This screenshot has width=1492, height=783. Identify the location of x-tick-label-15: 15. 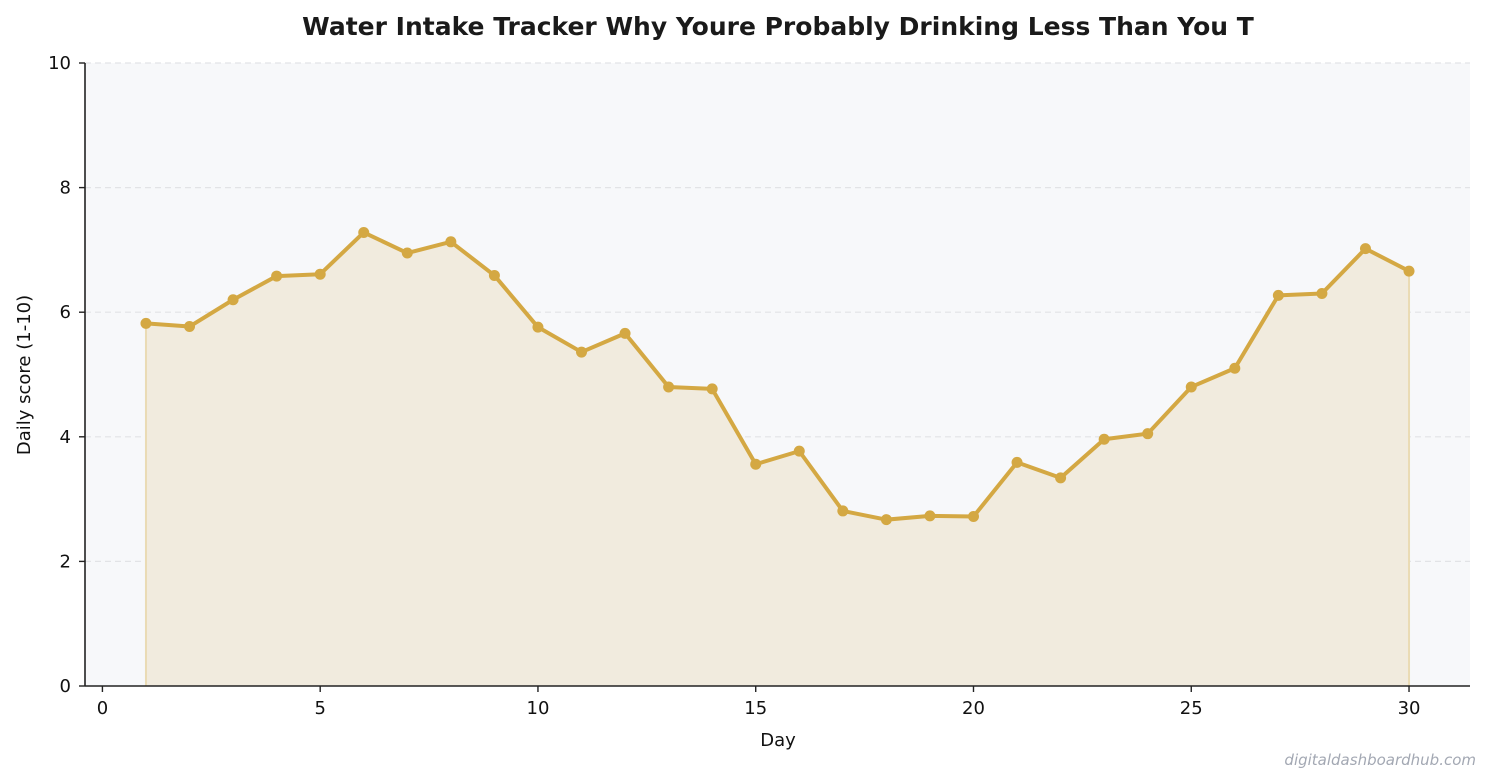
(755, 708).